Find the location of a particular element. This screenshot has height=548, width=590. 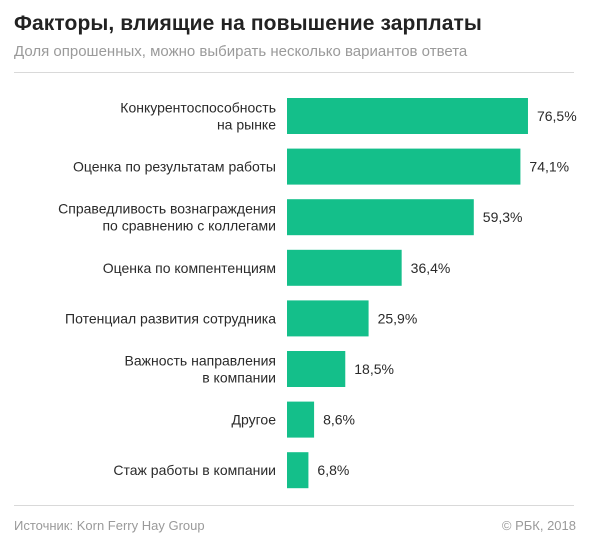

value-label-2: 74,1% is located at coordinates (549, 167).